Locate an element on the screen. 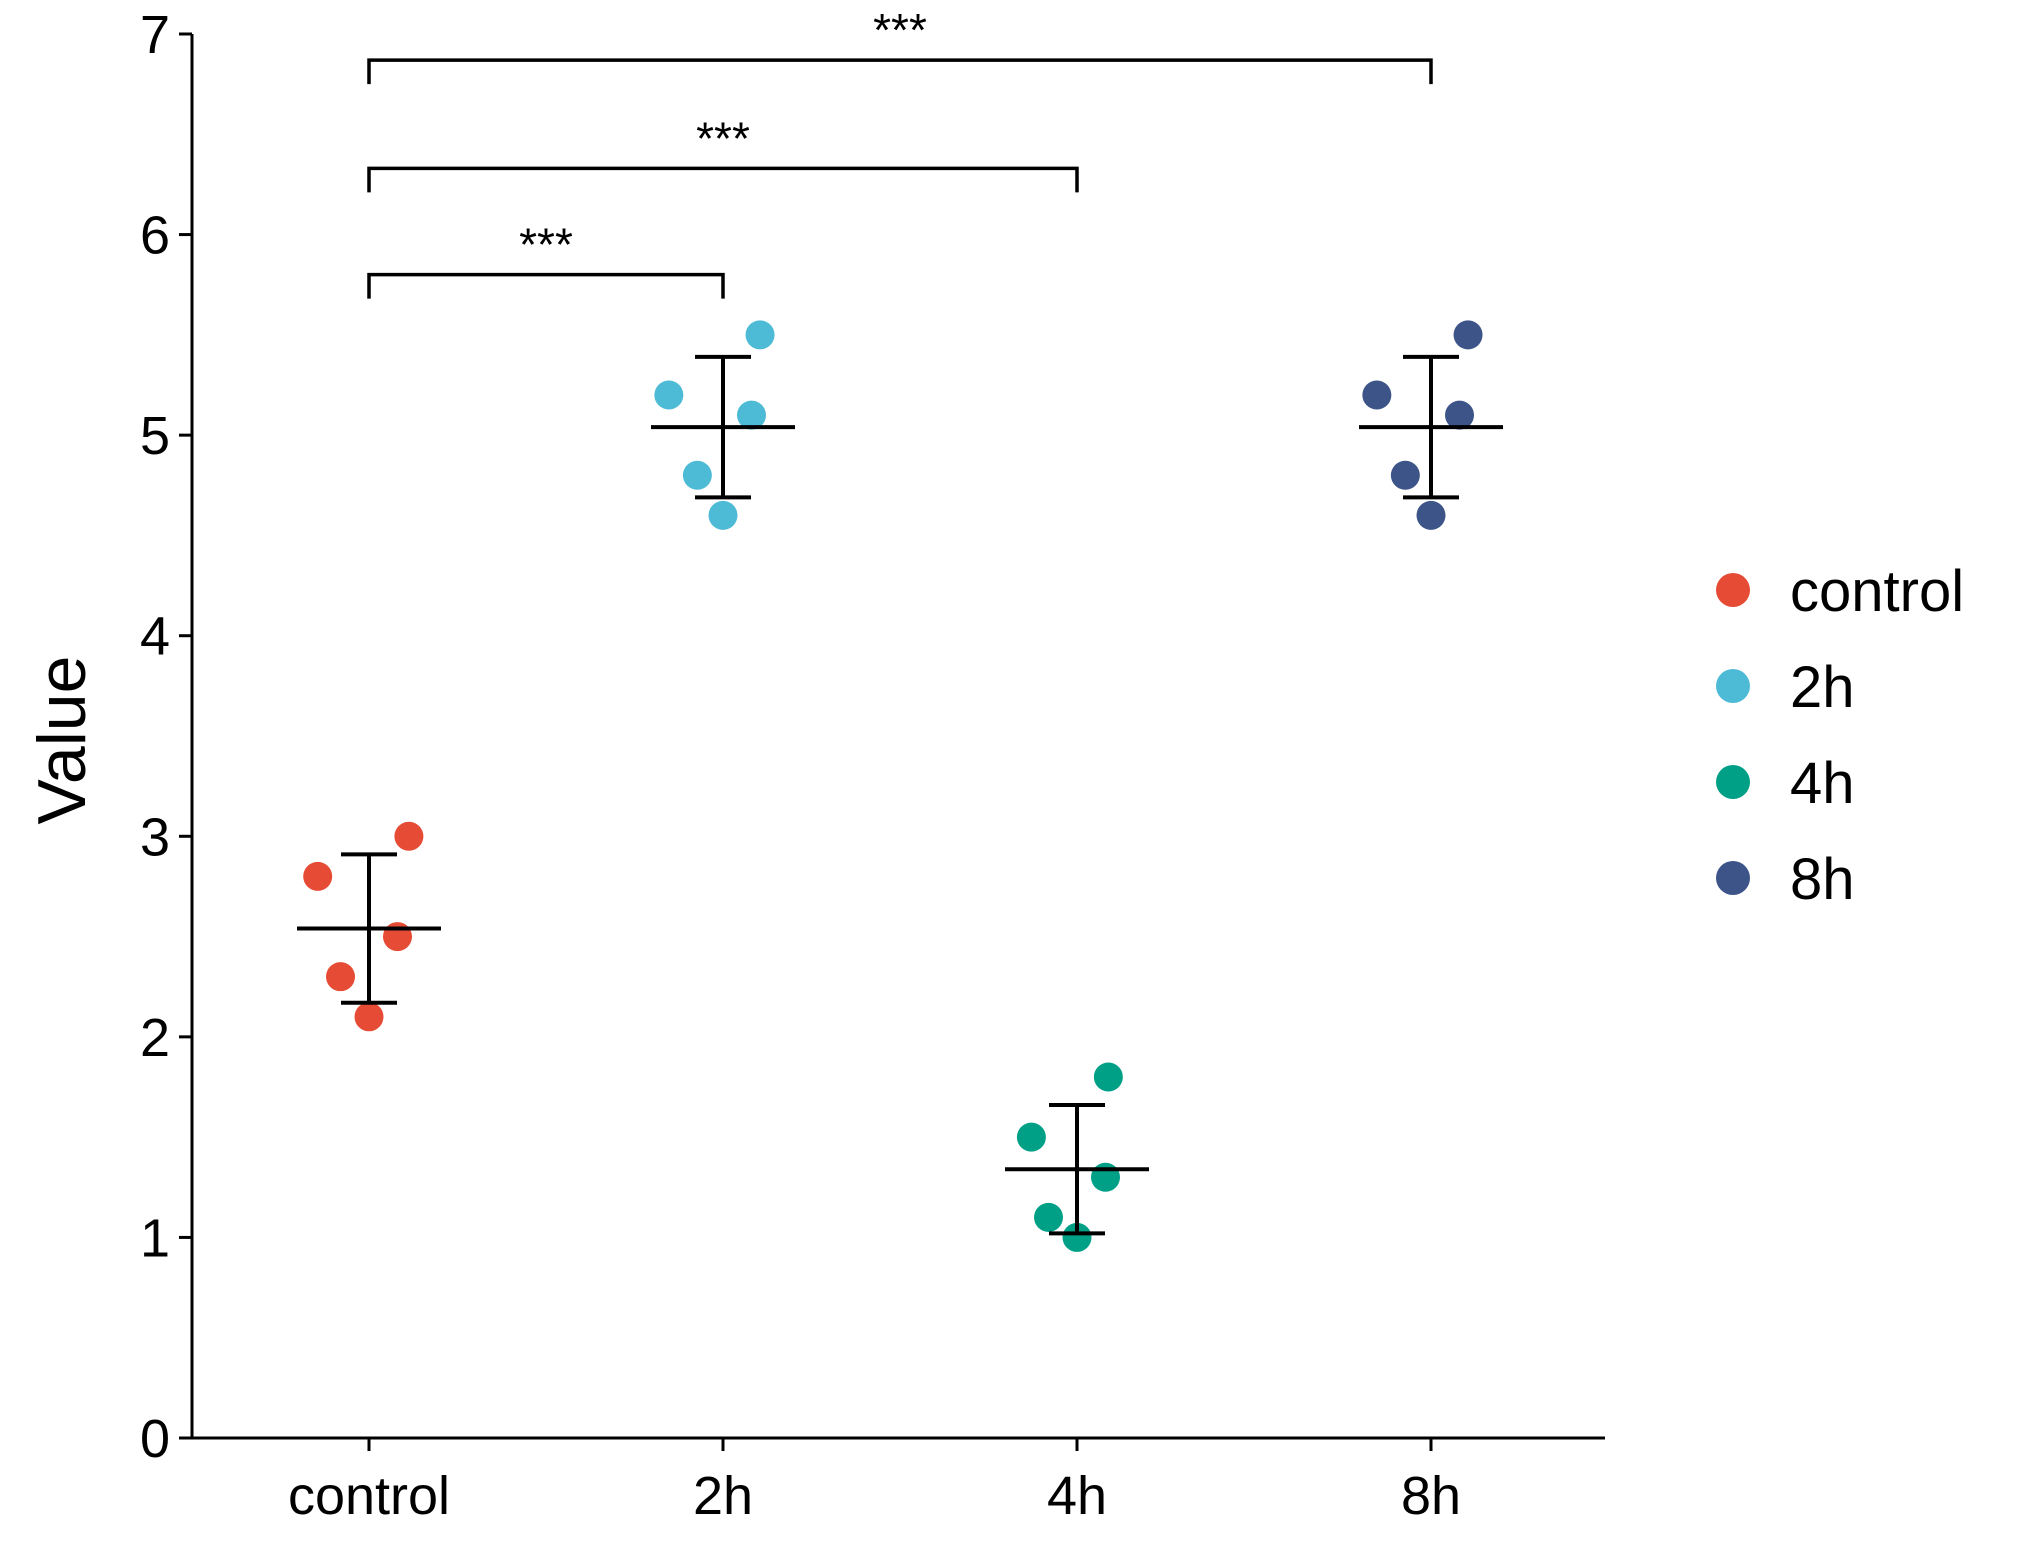 Image resolution: width=2021 pixels, height=1541 pixels. group-8h is located at coordinates (1431, 425).